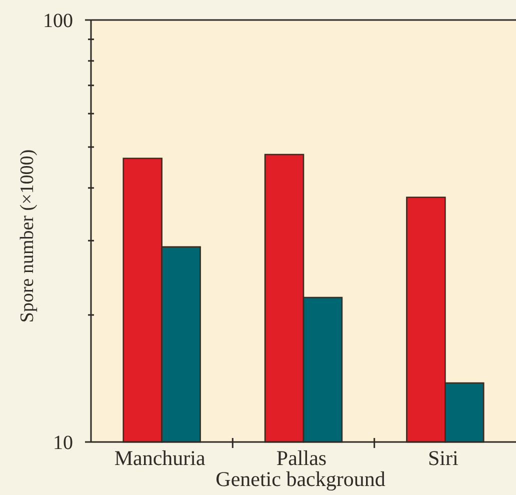 Image resolution: width=516 pixels, height=495 pixels. Describe the element at coordinates (160, 458) in the screenshot. I see `x-tick-label: Manchuria` at that location.